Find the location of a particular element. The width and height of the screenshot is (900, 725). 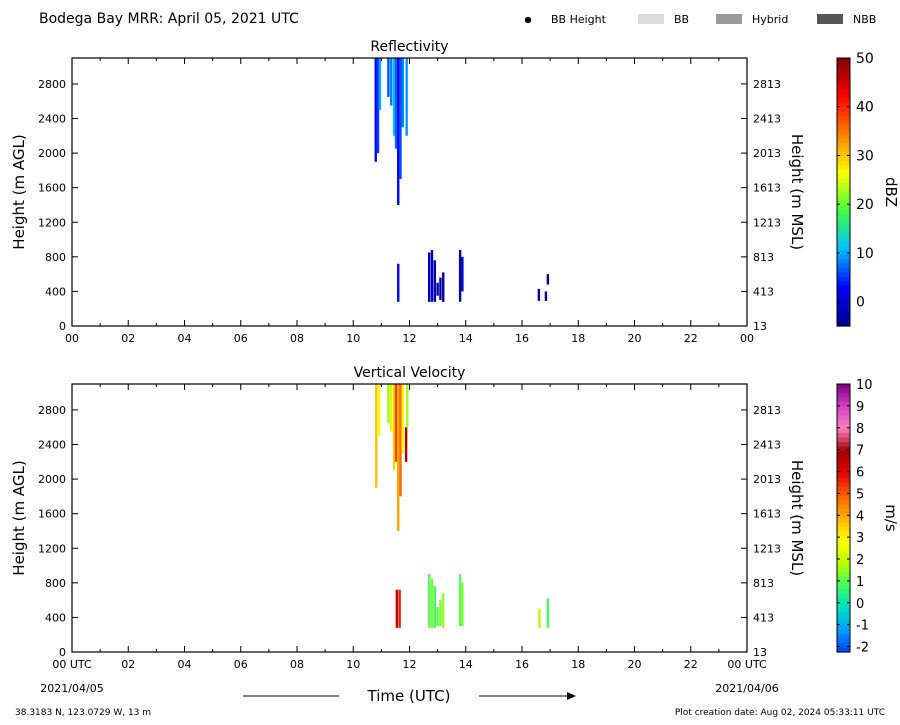

y-tick-label: 0 is located at coordinates (62, 326).